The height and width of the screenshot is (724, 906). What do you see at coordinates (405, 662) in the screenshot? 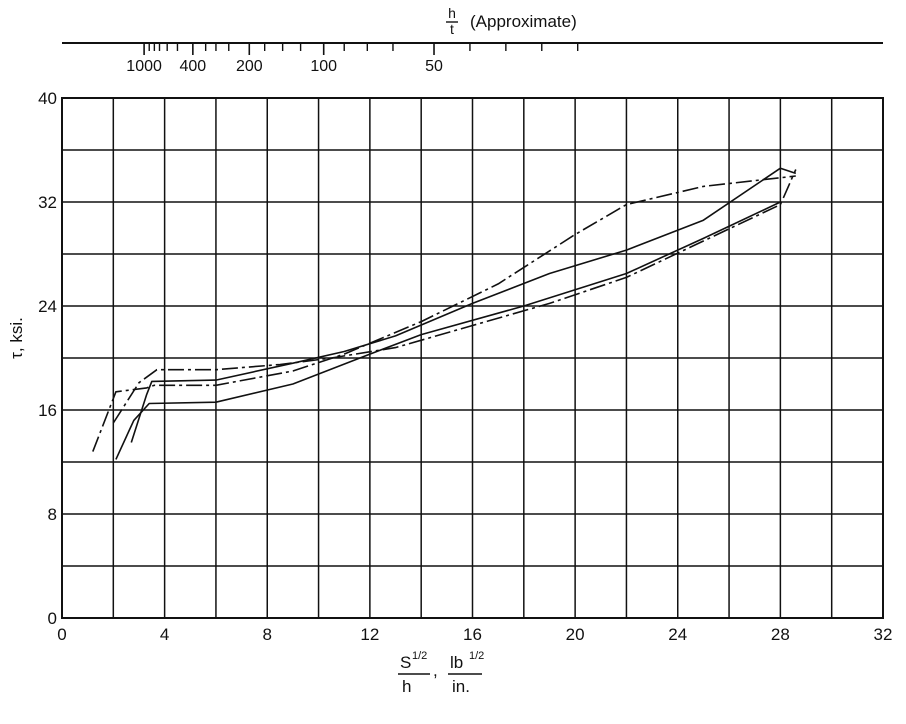
I see `x-label-num: S` at bounding box center [405, 662].